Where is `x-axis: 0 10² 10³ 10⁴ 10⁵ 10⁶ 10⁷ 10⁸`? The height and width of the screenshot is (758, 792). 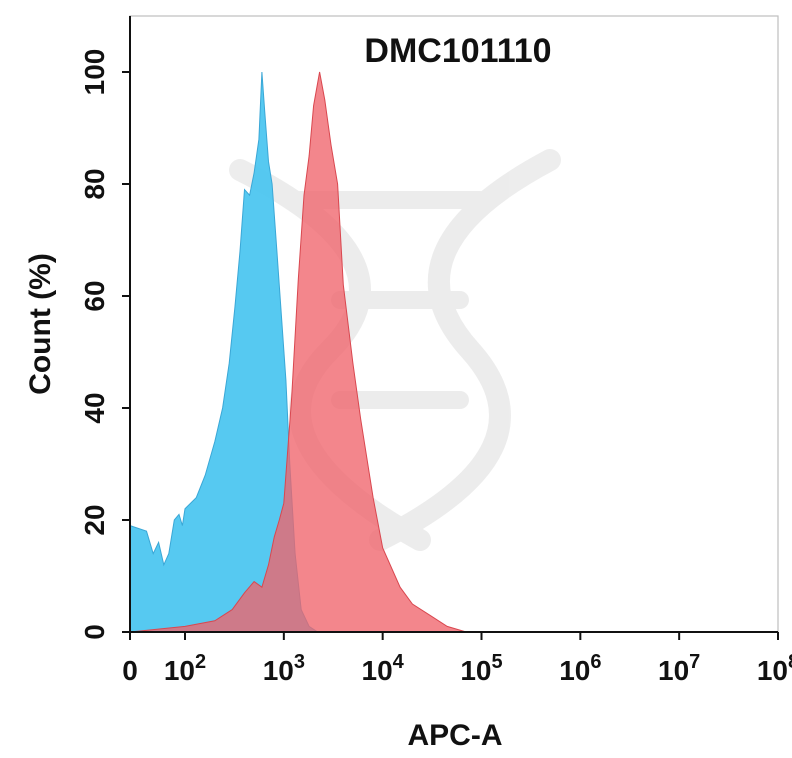
x-axis: 0 10² 10³ 10⁴ 10⁵ 10⁶ 10⁷ 10⁸ is located at coordinates (457, 658).